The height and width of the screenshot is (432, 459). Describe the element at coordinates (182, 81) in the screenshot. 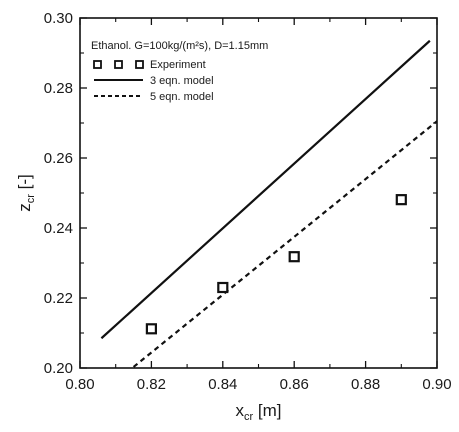

I see `legend-label-3-eqn-model: 3 eqn. model` at that location.